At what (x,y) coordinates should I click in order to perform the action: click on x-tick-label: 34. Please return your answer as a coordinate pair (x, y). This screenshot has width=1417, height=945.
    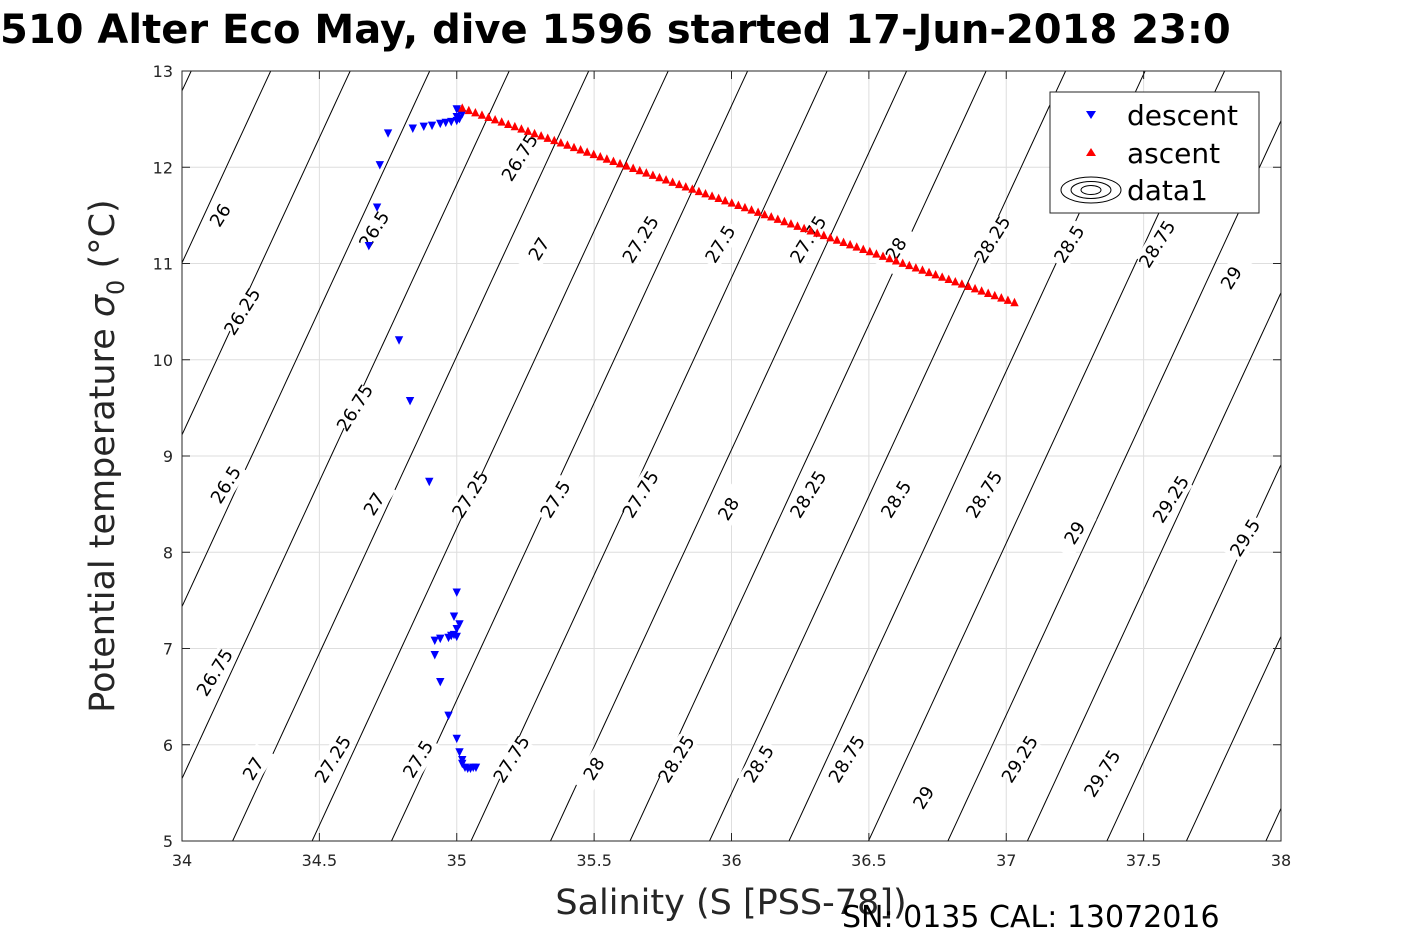
    Looking at the image, I should click on (182, 860).